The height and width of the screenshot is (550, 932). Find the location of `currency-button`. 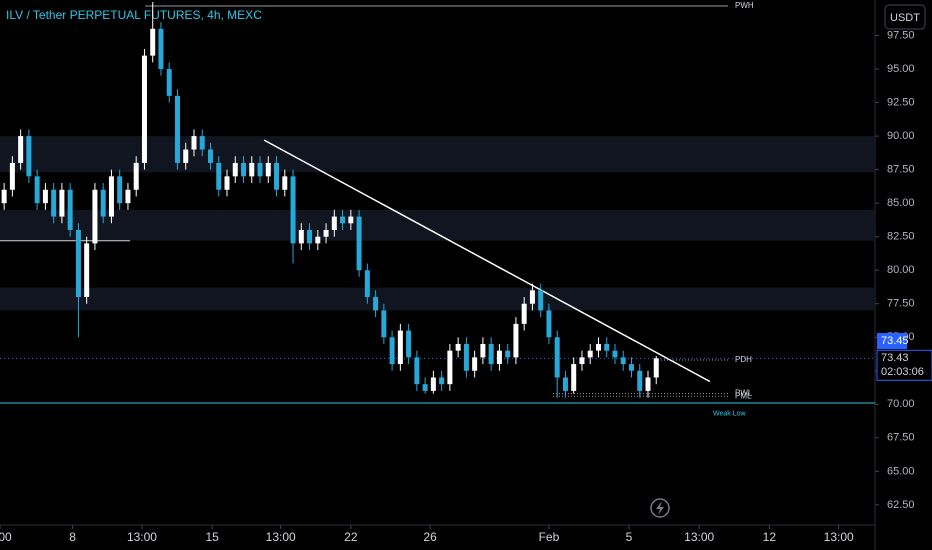

currency-button is located at coordinates (905, 17).